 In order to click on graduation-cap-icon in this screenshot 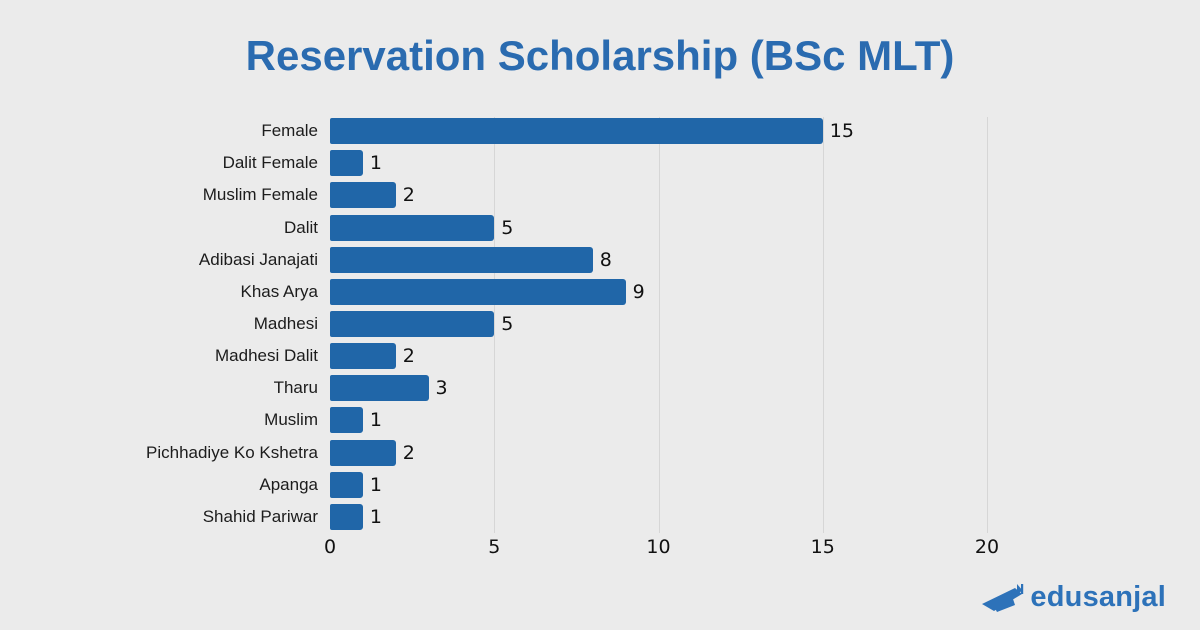, I will do `click(1003, 598)`.